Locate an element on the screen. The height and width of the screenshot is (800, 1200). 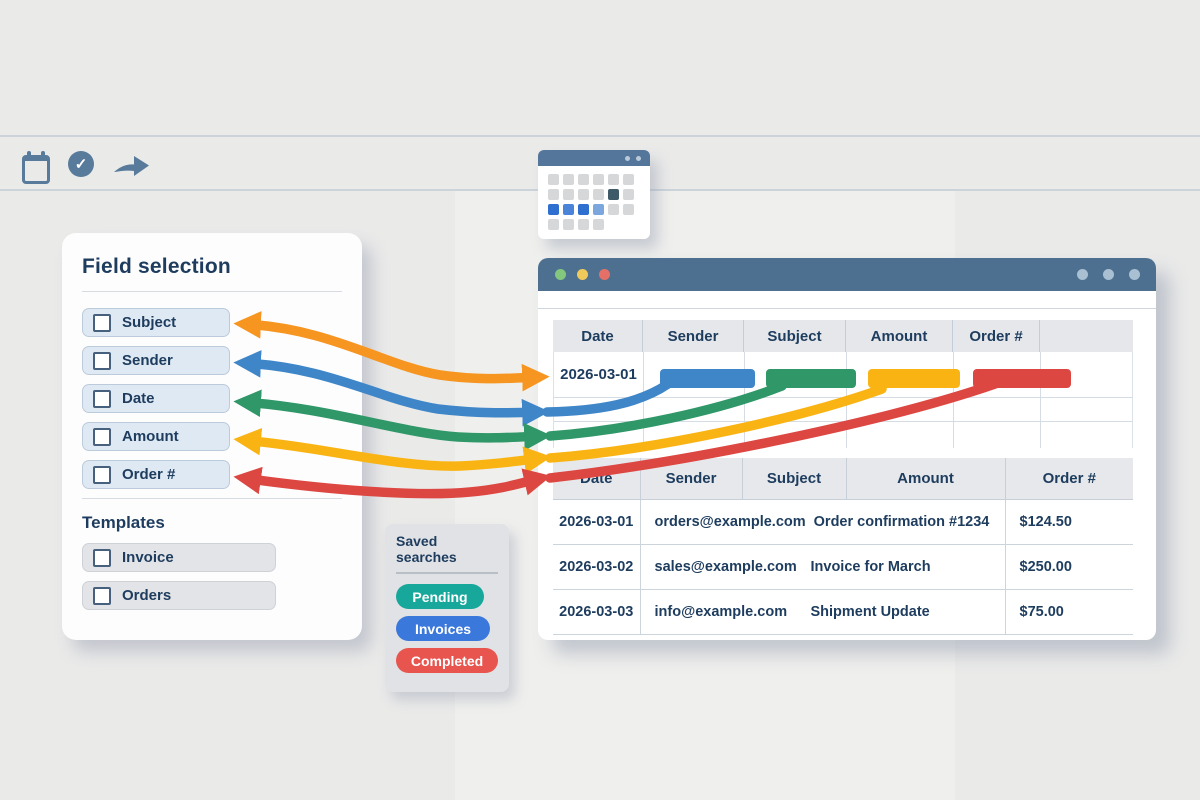
templates-title: Templates is located at coordinates (123, 522).